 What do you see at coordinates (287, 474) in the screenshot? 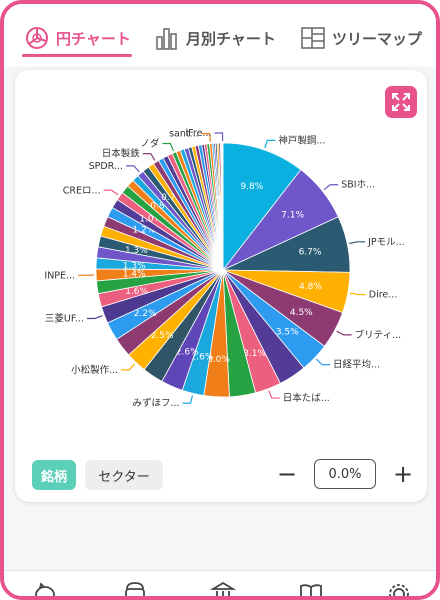
I see `decrease-threshold-button: −` at bounding box center [287, 474].